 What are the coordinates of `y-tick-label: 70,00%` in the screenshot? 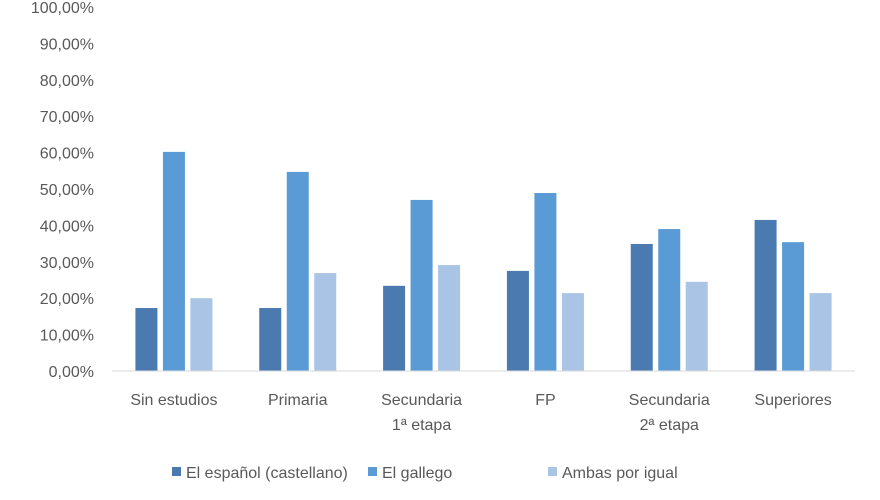 It's located at (67, 117).